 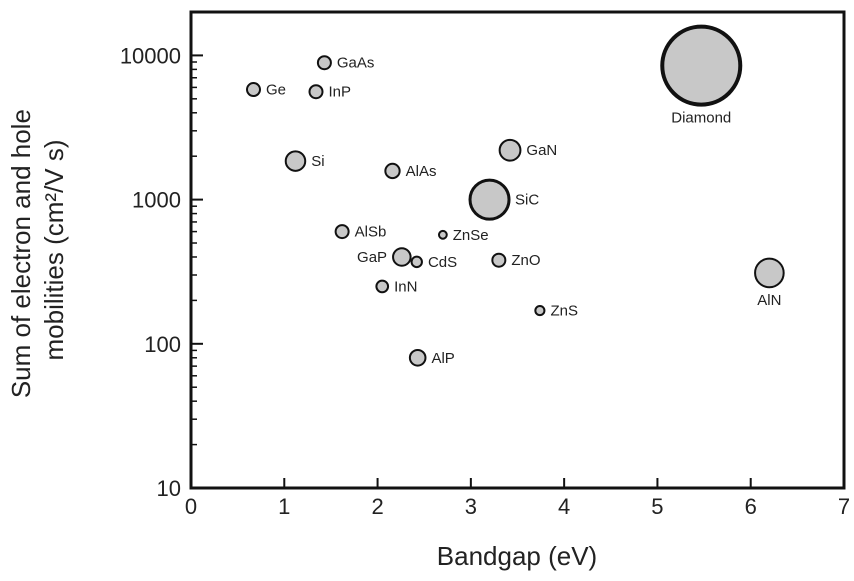 What do you see at coordinates (442, 262) in the screenshot?
I see `point-label-cds: CdS` at bounding box center [442, 262].